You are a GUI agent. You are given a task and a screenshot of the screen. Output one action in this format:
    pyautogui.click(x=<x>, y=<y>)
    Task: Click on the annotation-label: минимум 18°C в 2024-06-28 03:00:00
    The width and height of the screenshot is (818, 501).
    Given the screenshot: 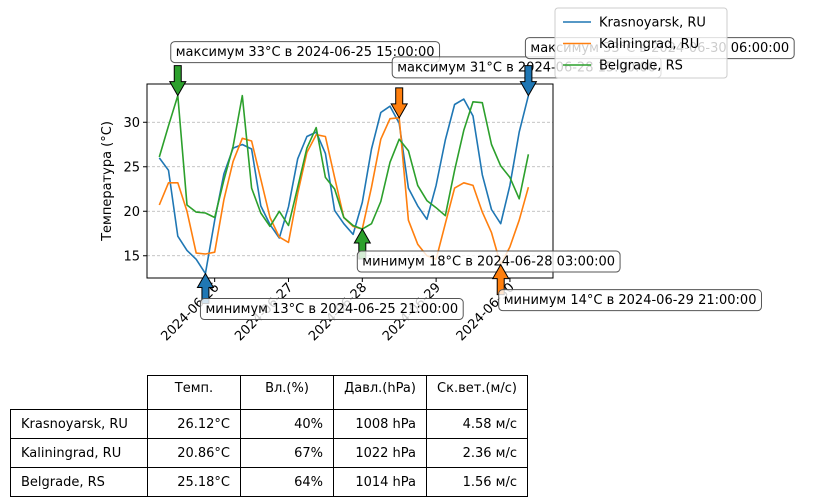 What is the action you would take?
    pyautogui.click(x=488, y=262)
    